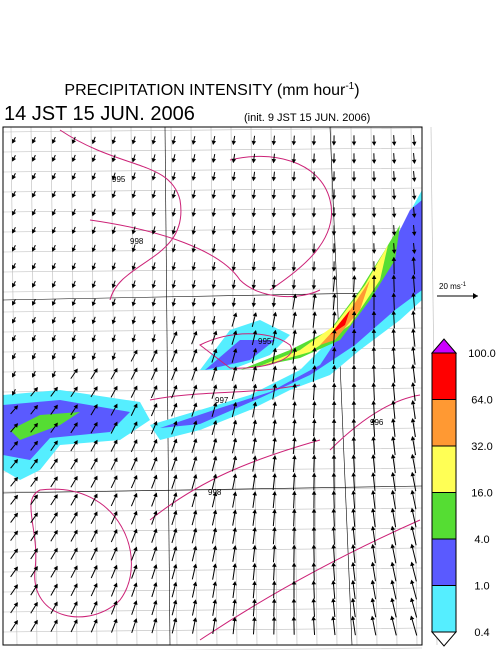  I want to click on contour-label: 997, so click(222, 400).